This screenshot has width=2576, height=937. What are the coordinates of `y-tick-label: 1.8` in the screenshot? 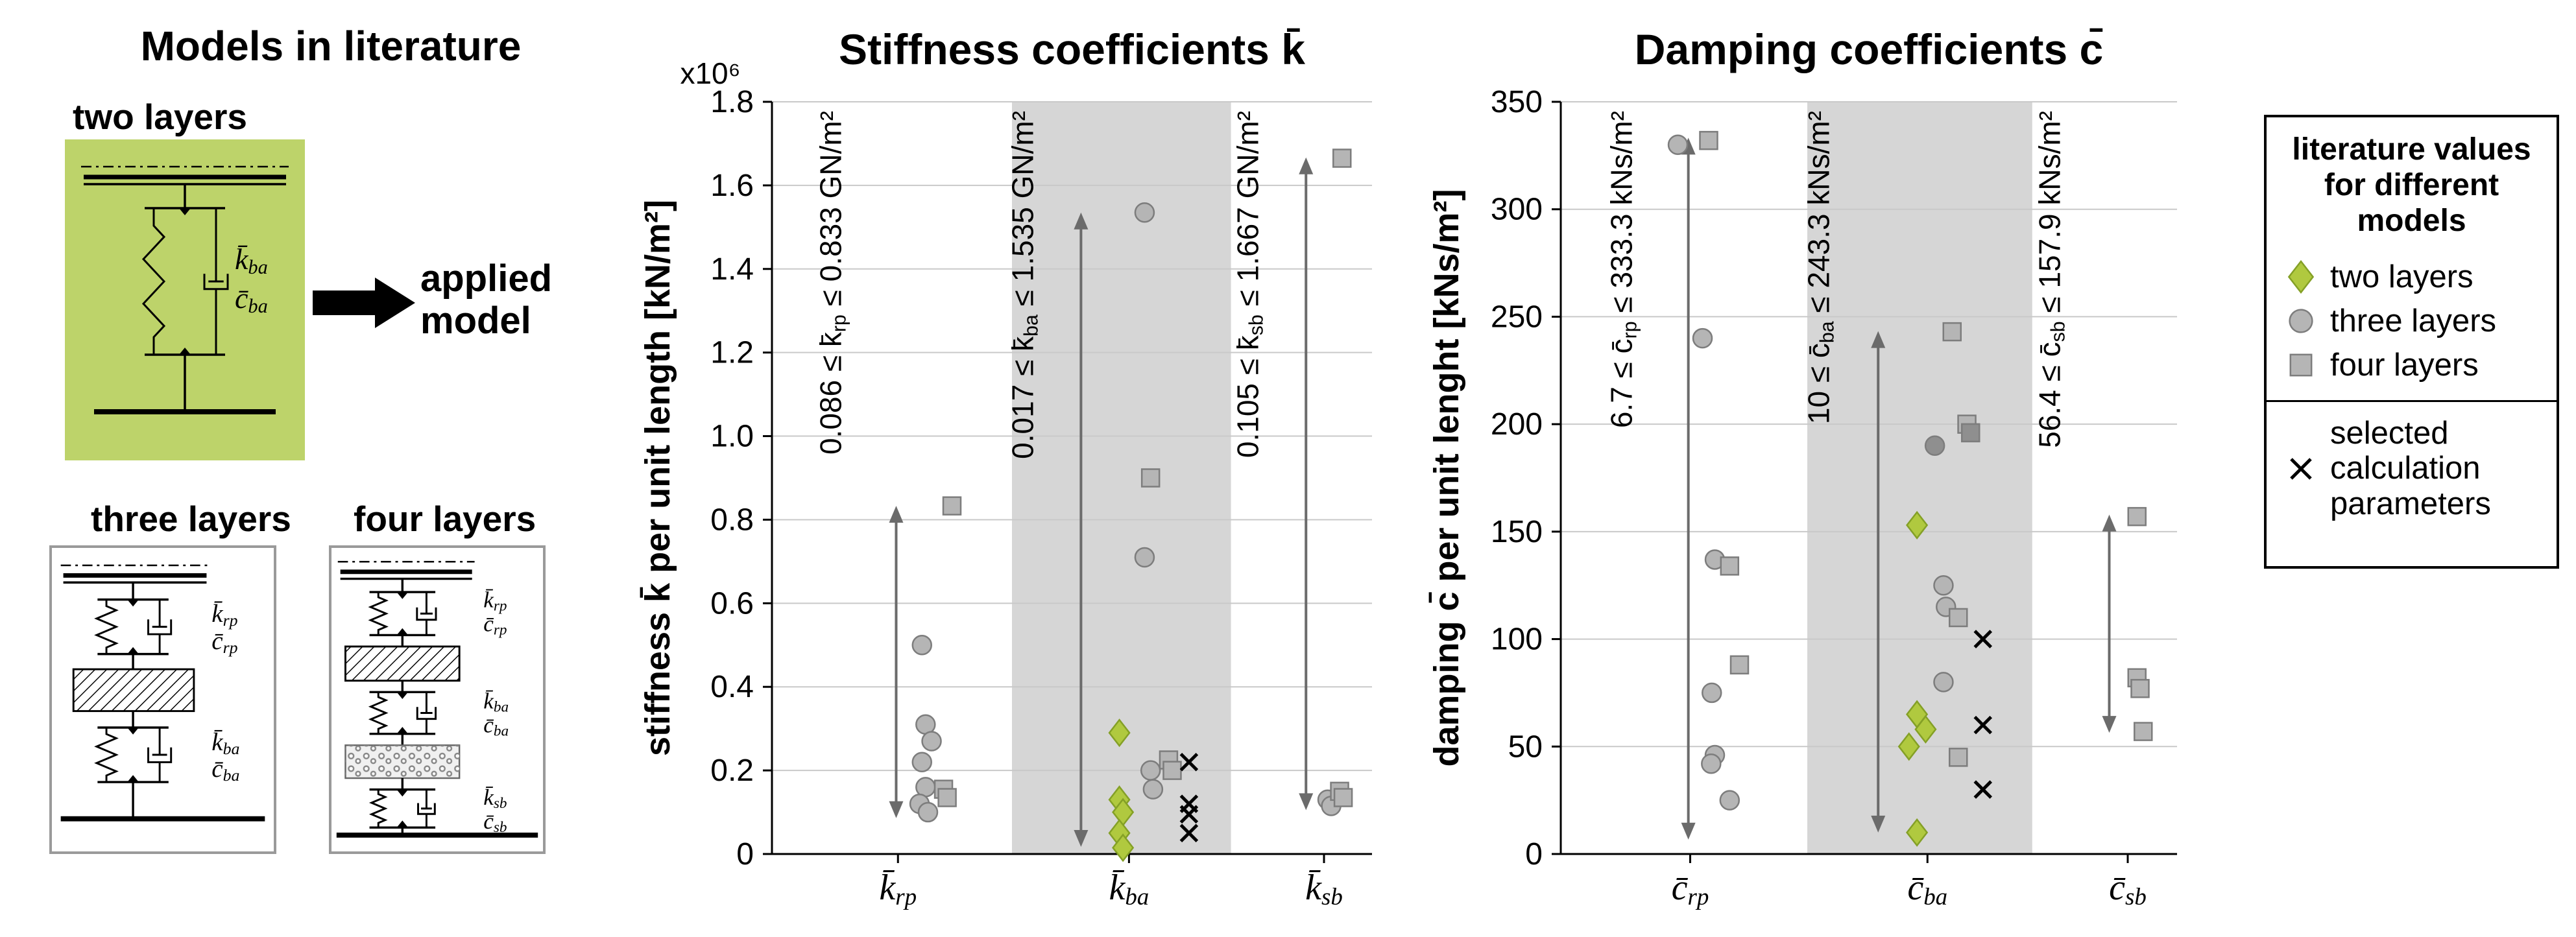 It's located at (732, 102).